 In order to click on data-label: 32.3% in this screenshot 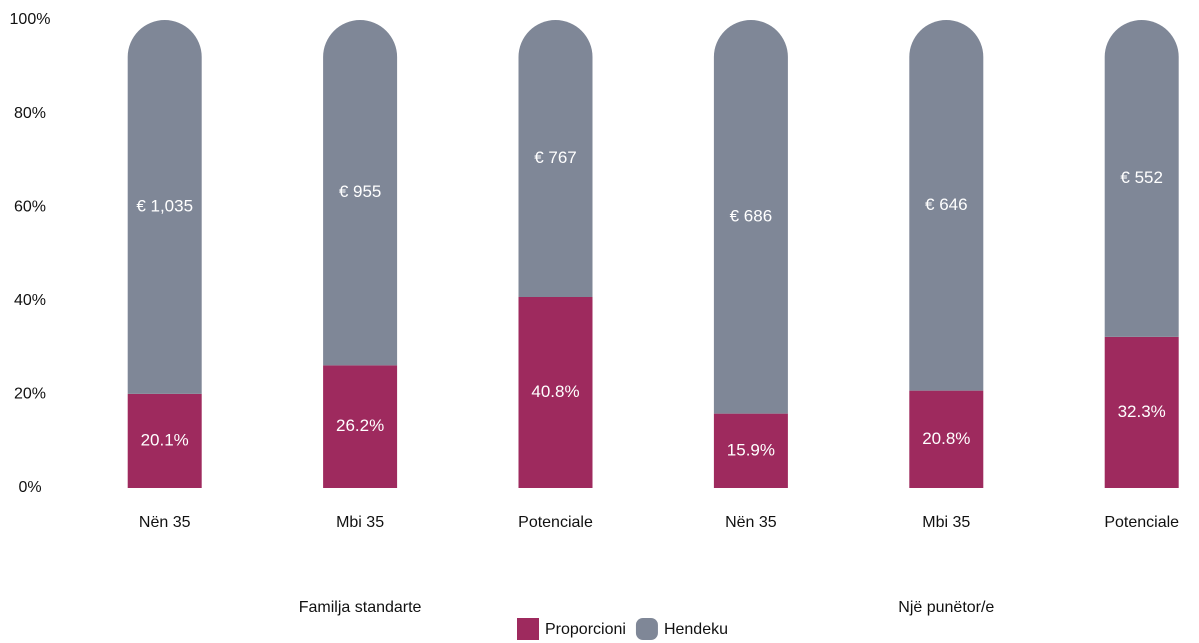, I will do `click(1142, 411)`.